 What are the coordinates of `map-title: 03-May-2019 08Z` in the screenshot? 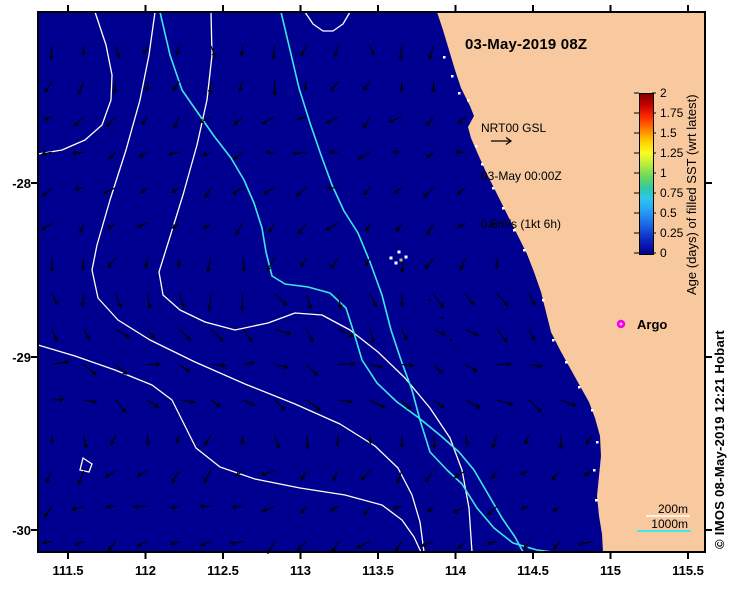 It's located at (526, 44).